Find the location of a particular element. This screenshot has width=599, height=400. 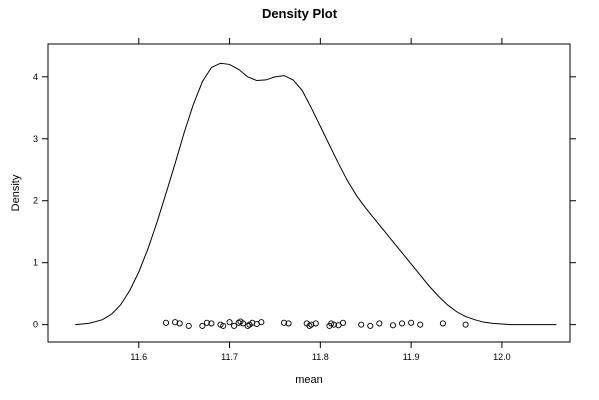

y-tick-label: 2 is located at coordinates (35, 201).